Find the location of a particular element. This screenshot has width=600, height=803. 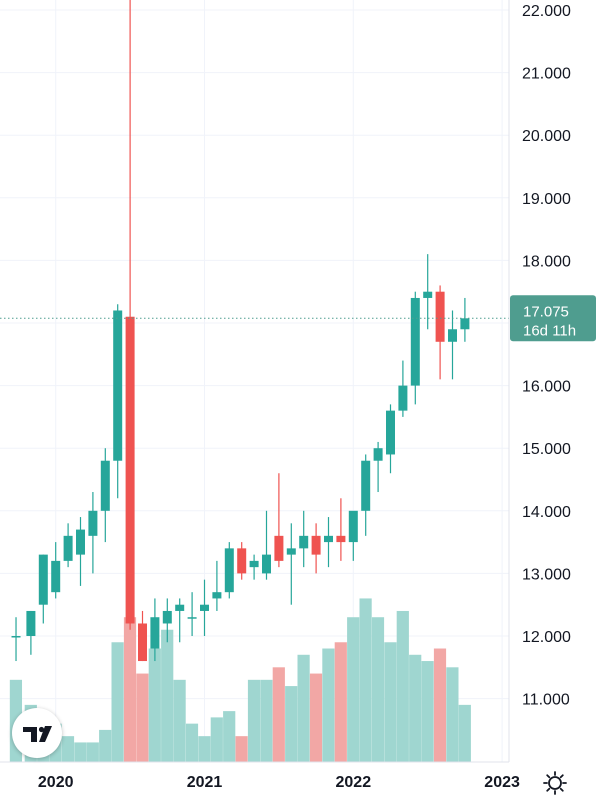

price-axis-label: 22.000 is located at coordinates (546, 11).